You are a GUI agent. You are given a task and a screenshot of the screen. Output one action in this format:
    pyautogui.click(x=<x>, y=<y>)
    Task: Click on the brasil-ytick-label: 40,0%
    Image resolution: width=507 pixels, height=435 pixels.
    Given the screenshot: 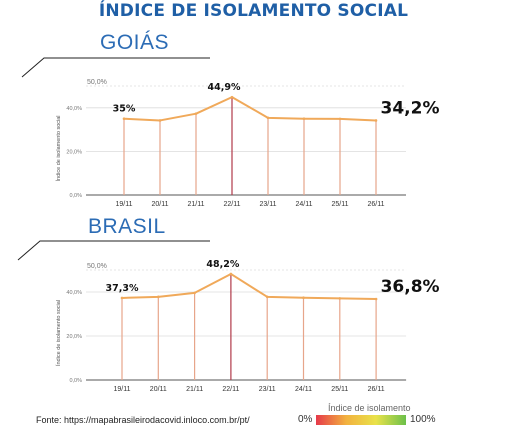 What is the action you would take?
    pyautogui.click(x=74, y=293)
    